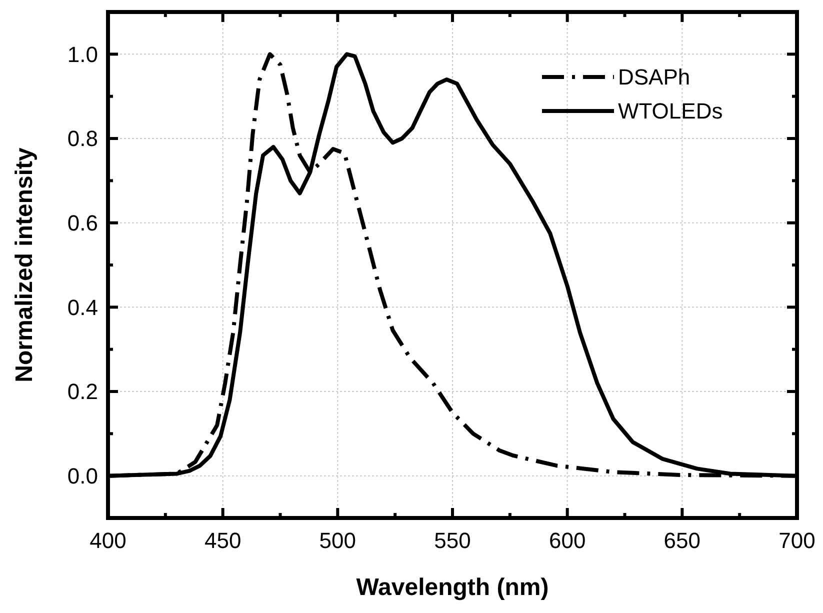 Image resolution: width=823 pixels, height=613 pixels. I want to click on x-tick-label: 550, so click(452, 540).